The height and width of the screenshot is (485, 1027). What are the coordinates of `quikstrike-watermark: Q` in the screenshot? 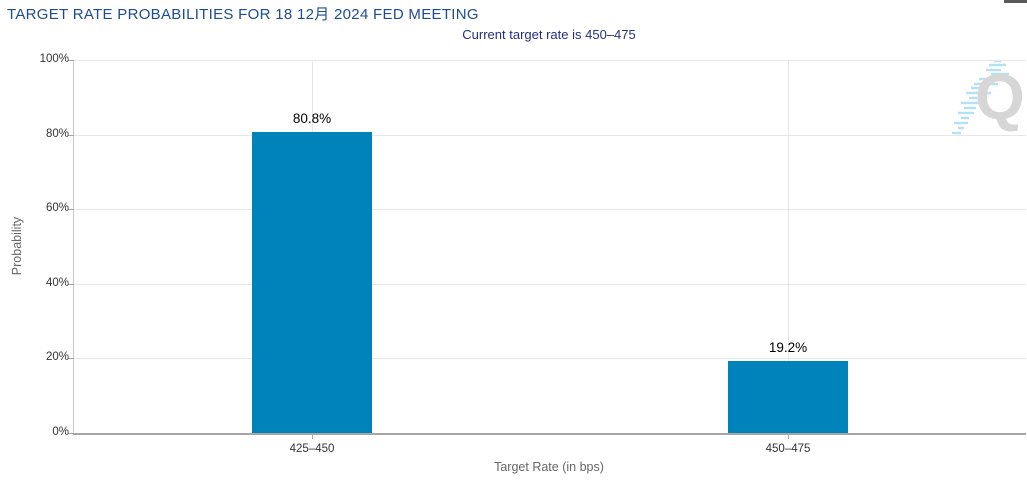 It's located at (988, 95).